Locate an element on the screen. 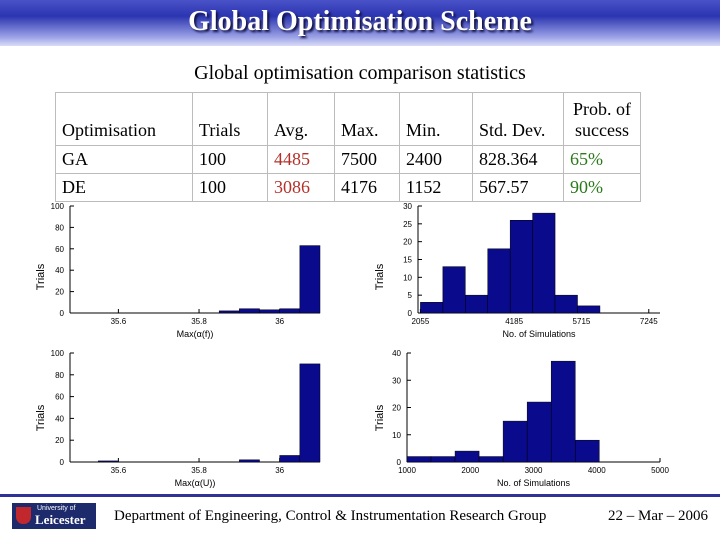  title-bar: Global Optimisation Scheme is located at coordinates (360, 23).